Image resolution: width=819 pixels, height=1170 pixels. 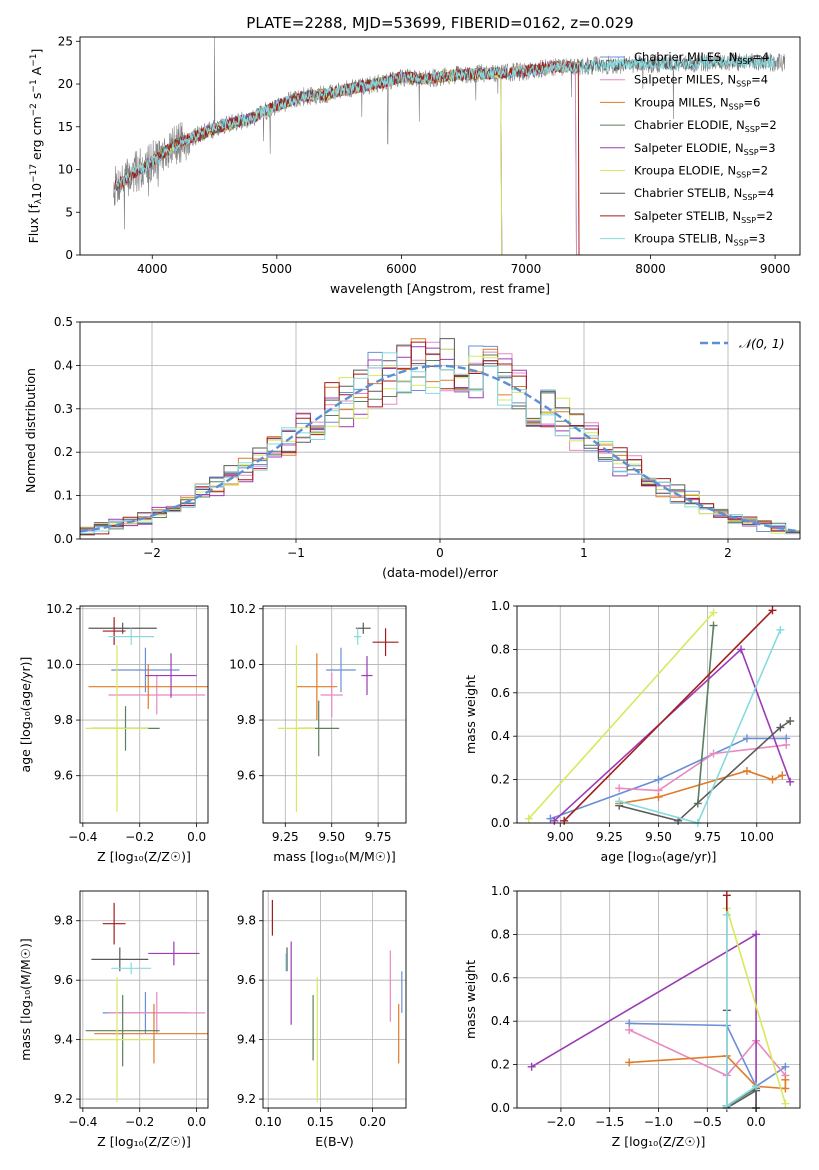 What do you see at coordinates (320, 1122) in the screenshot?
I see `x-tick-label: 0.15` at bounding box center [320, 1122].